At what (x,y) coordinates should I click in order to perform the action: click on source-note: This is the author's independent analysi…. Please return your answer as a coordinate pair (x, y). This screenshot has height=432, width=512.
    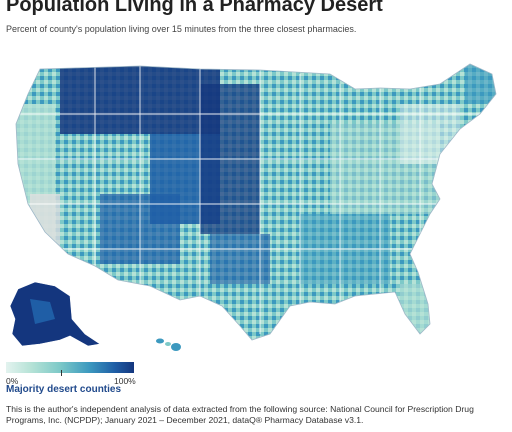
    Looking at the image, I should click on (240, 414).